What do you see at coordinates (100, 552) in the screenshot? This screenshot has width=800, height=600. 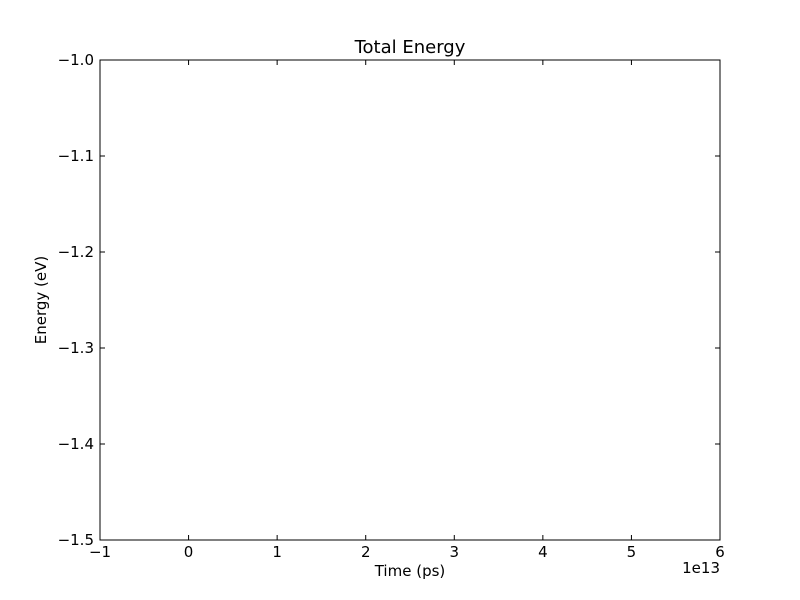 I see `x-tick-label: −1` at bounding box center [100, 552].